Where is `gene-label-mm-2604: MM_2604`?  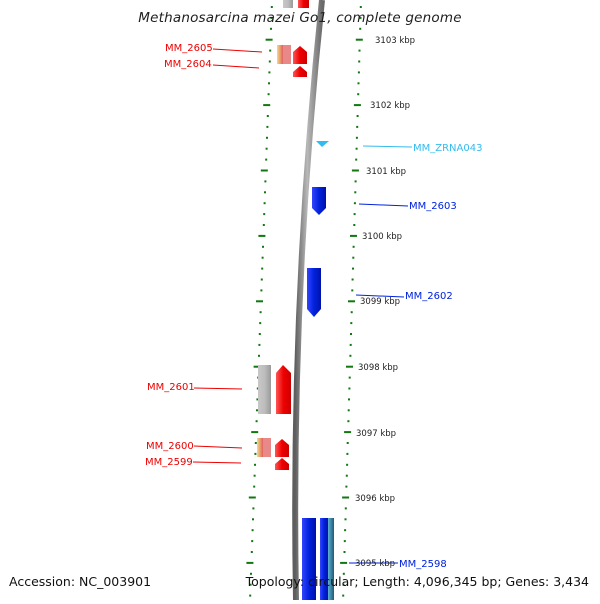 gene-label-mm-2604: MM_2604 is located at coordinates (188, 64).